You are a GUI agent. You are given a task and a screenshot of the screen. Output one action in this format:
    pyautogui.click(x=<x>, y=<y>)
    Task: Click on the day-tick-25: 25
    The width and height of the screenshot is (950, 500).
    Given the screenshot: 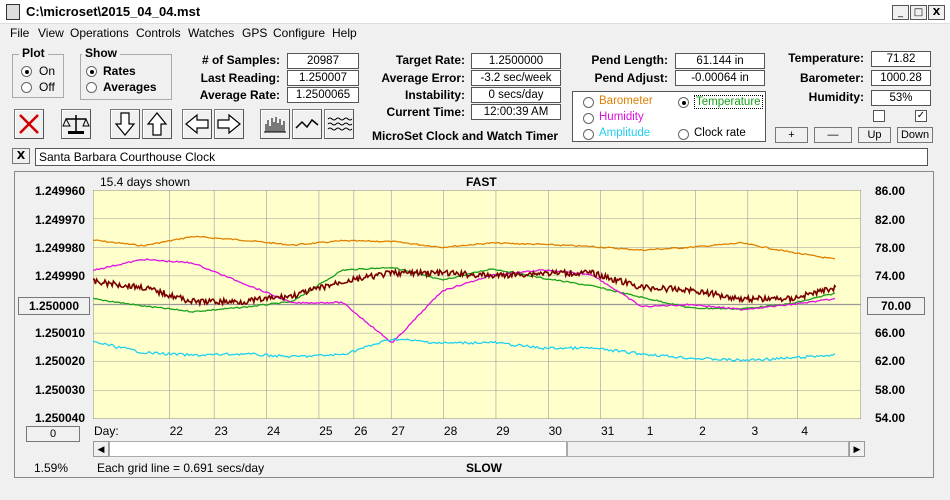 What is the action you would take?
    pyautogui.click(x=326, y=431)
    